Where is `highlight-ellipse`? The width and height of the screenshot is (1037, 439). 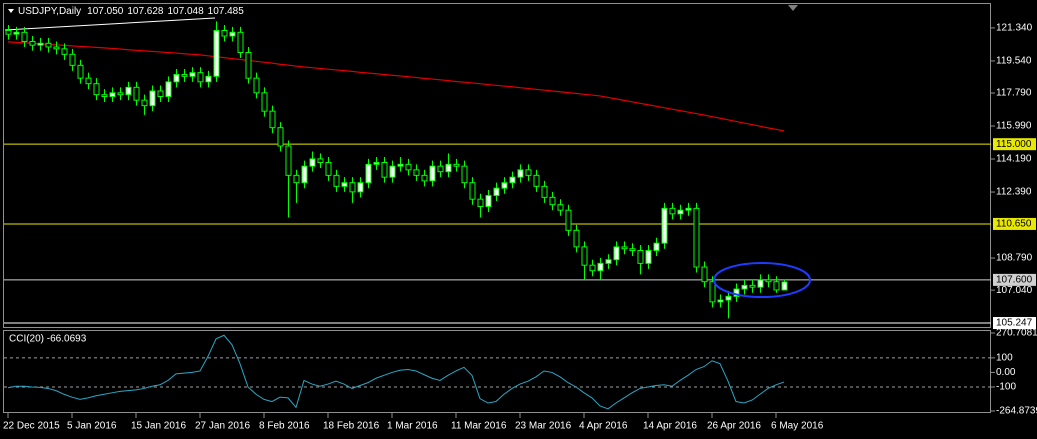
highlight-ellipse is located at coordinates (762, 280).